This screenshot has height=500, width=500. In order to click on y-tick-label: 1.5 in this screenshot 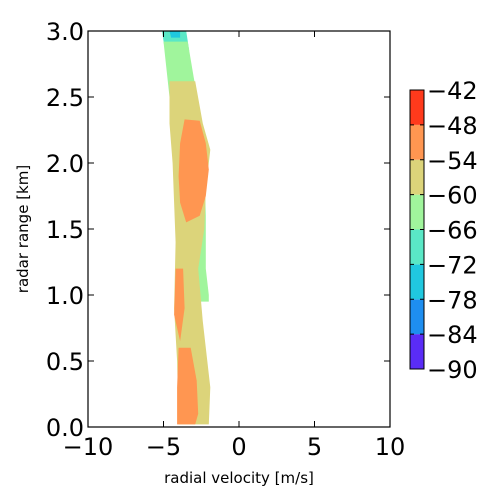, I will do `click(65, 230)`.